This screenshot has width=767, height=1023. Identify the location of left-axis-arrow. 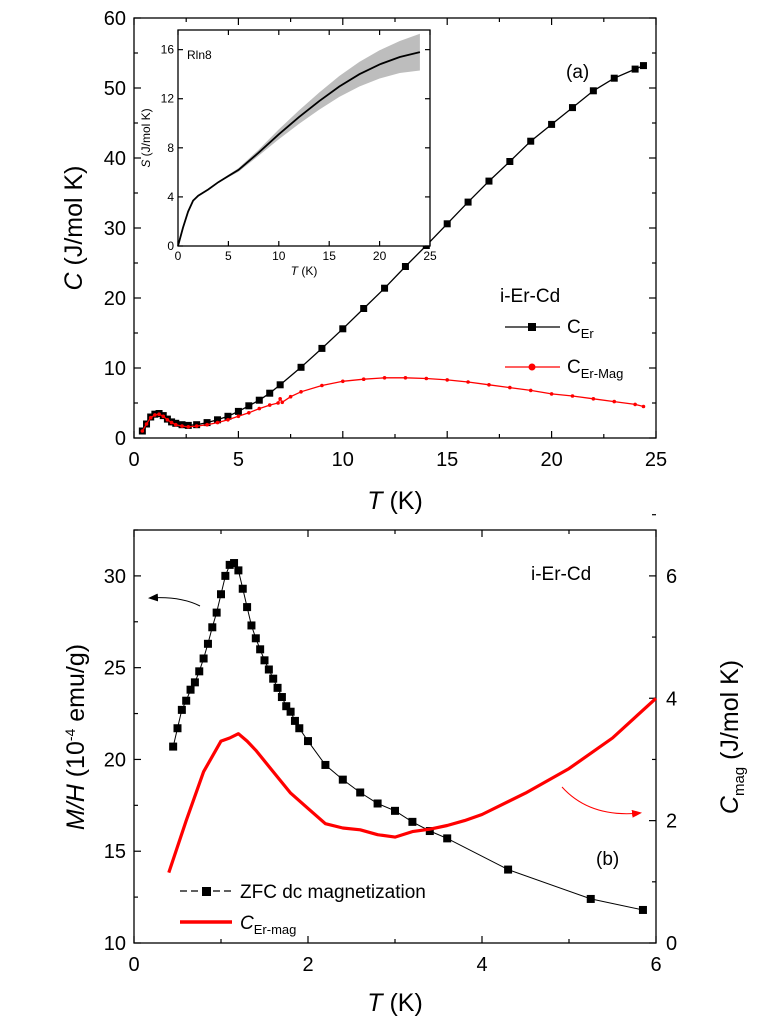
(174, 600).